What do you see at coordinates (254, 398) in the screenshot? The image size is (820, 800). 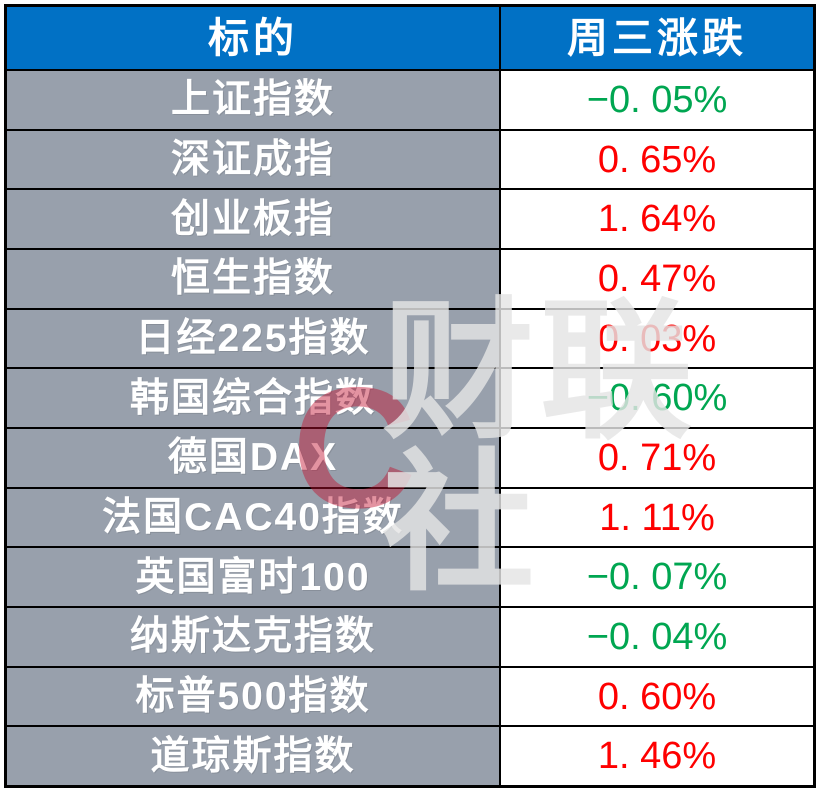 I see `index-name: 韩国综合指数` at bounding box center [254, 398].